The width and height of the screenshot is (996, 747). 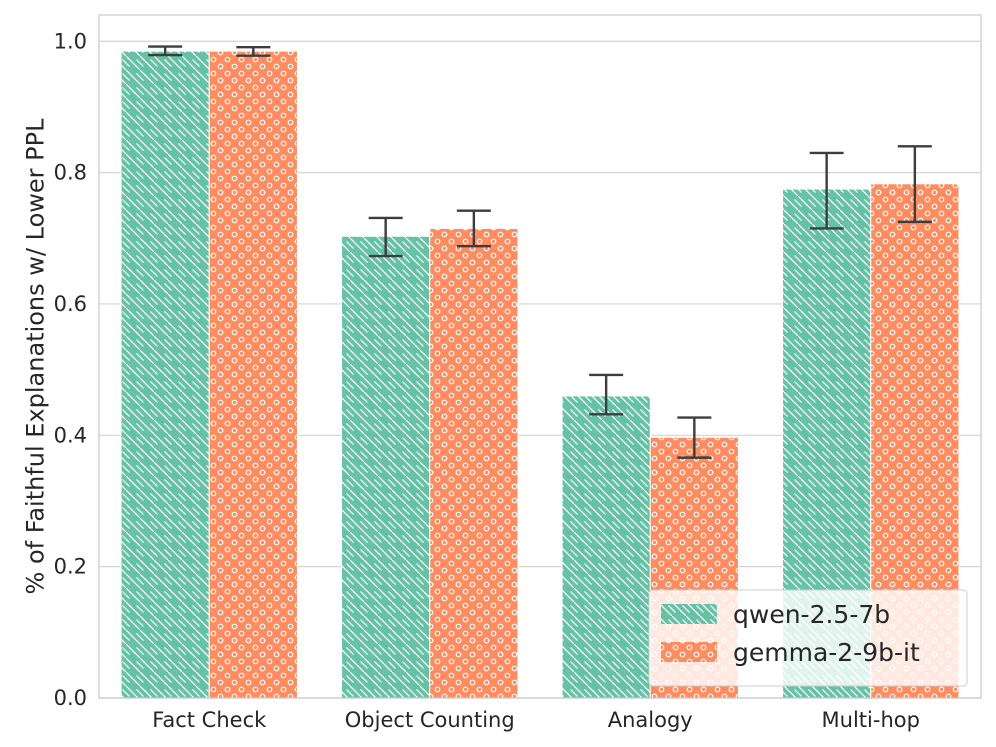 I want to click on legend-item: qwen-2.5-7b, so click(x=775, y=614).